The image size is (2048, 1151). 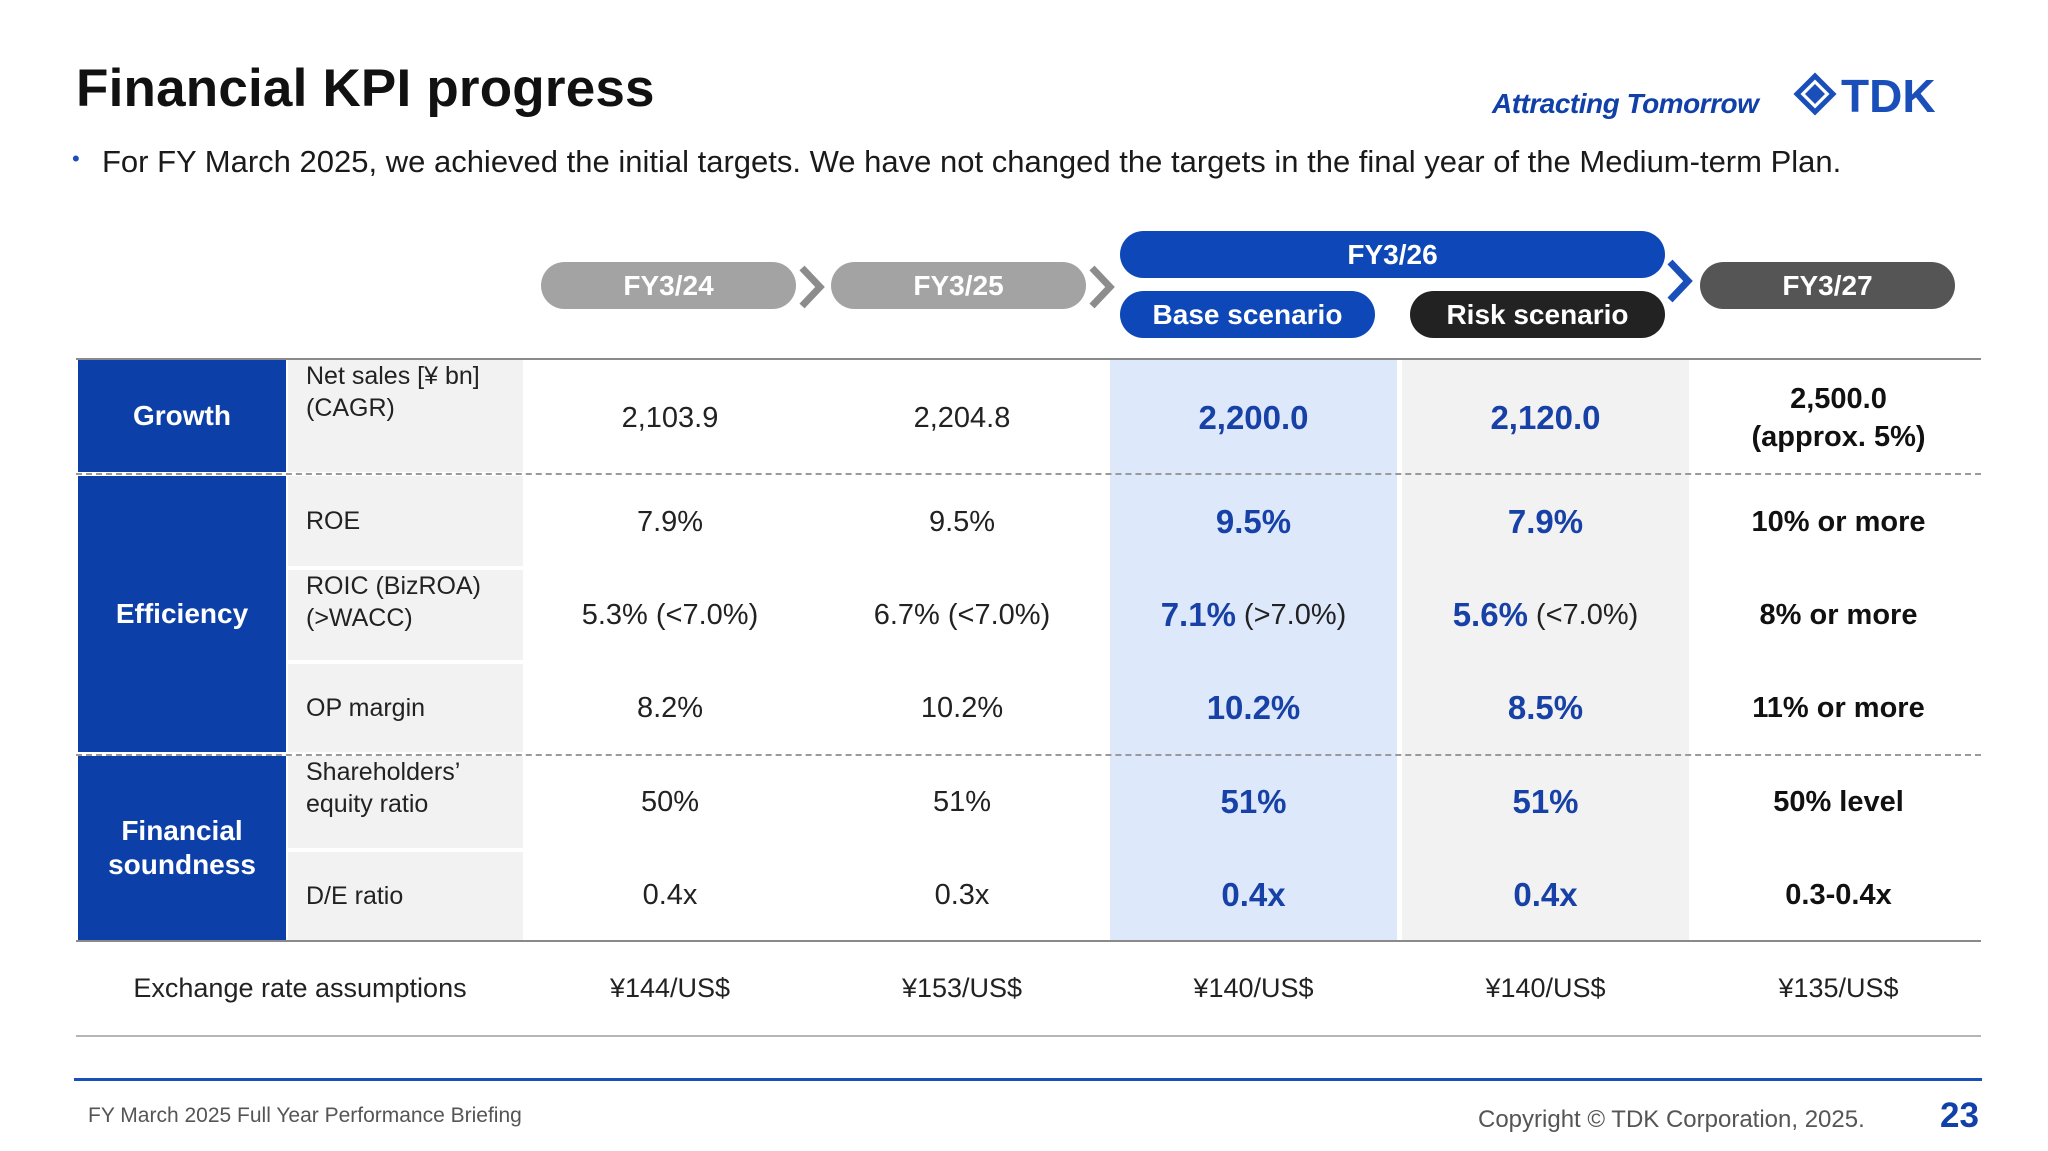 I want to click on category-soundness-line2: soundness, so click(x=182, y=864).